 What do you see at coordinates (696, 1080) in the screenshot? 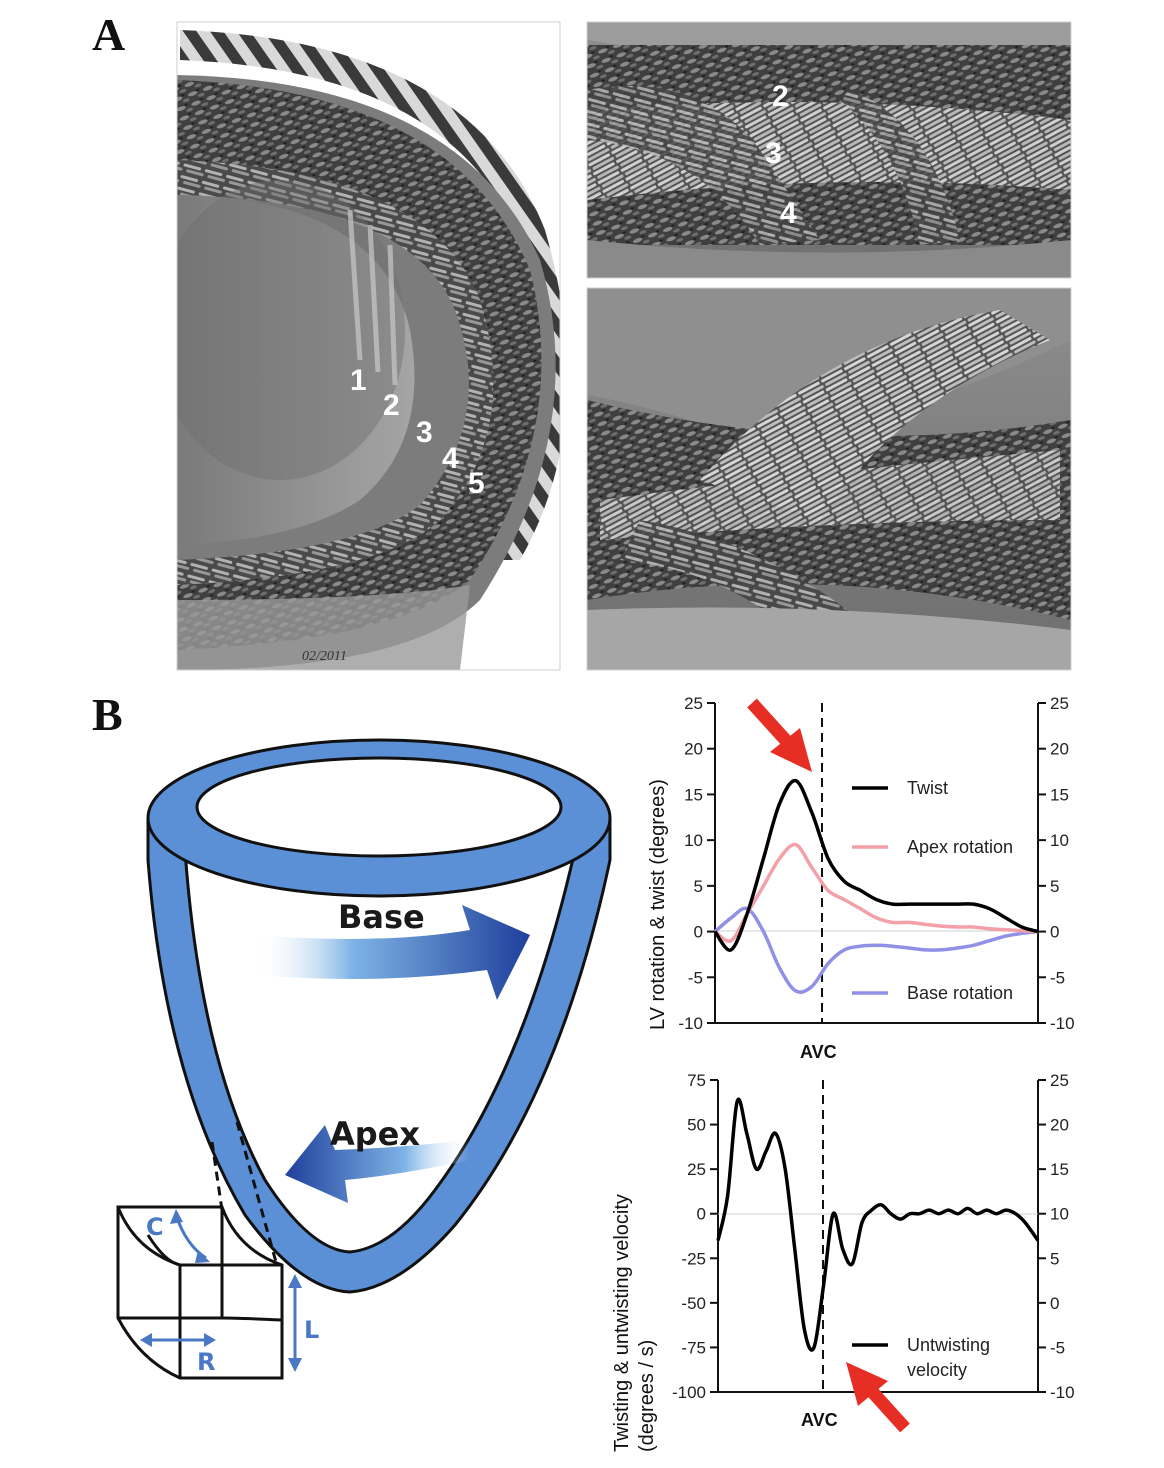
I see `c2-left-tick-label: 75` at bounding box center [696, 1080].